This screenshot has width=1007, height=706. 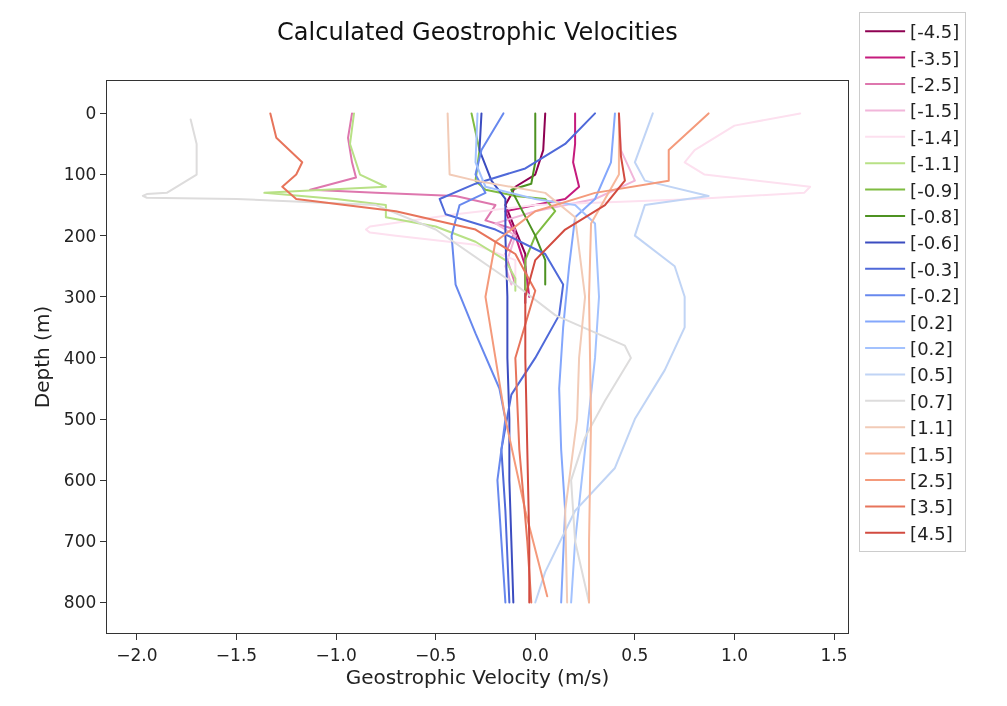 What do you see at coordinates (931, 507) in the screenshot?
I see `legend-label: [3.5]` at bounding box center [931, 507].